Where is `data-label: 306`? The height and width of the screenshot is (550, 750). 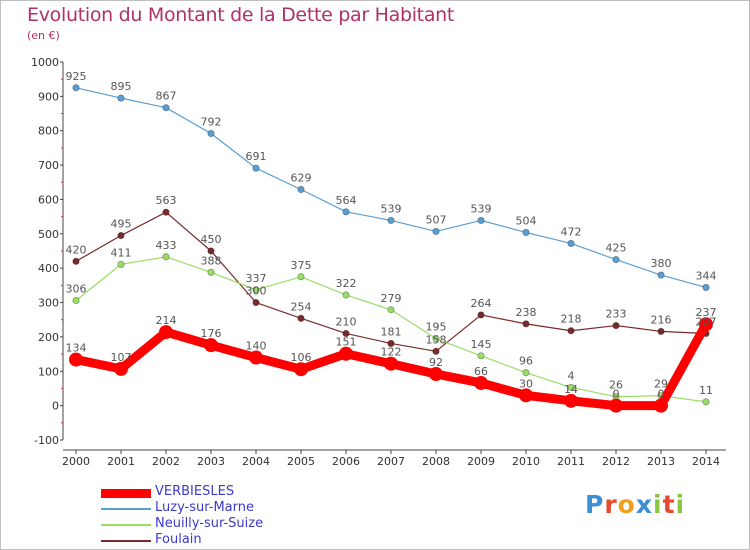 data-label: 306 is located at coordinates (76, 288).